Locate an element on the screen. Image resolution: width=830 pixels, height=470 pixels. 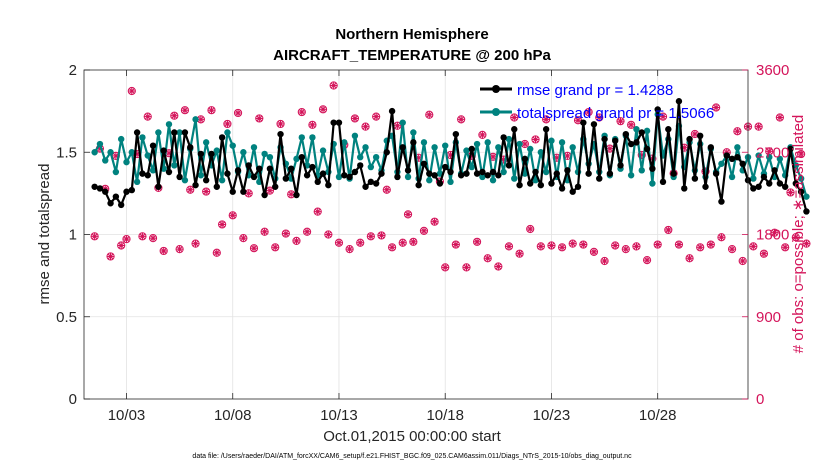
legend-spread-marker is located at coordinates (496, 112).